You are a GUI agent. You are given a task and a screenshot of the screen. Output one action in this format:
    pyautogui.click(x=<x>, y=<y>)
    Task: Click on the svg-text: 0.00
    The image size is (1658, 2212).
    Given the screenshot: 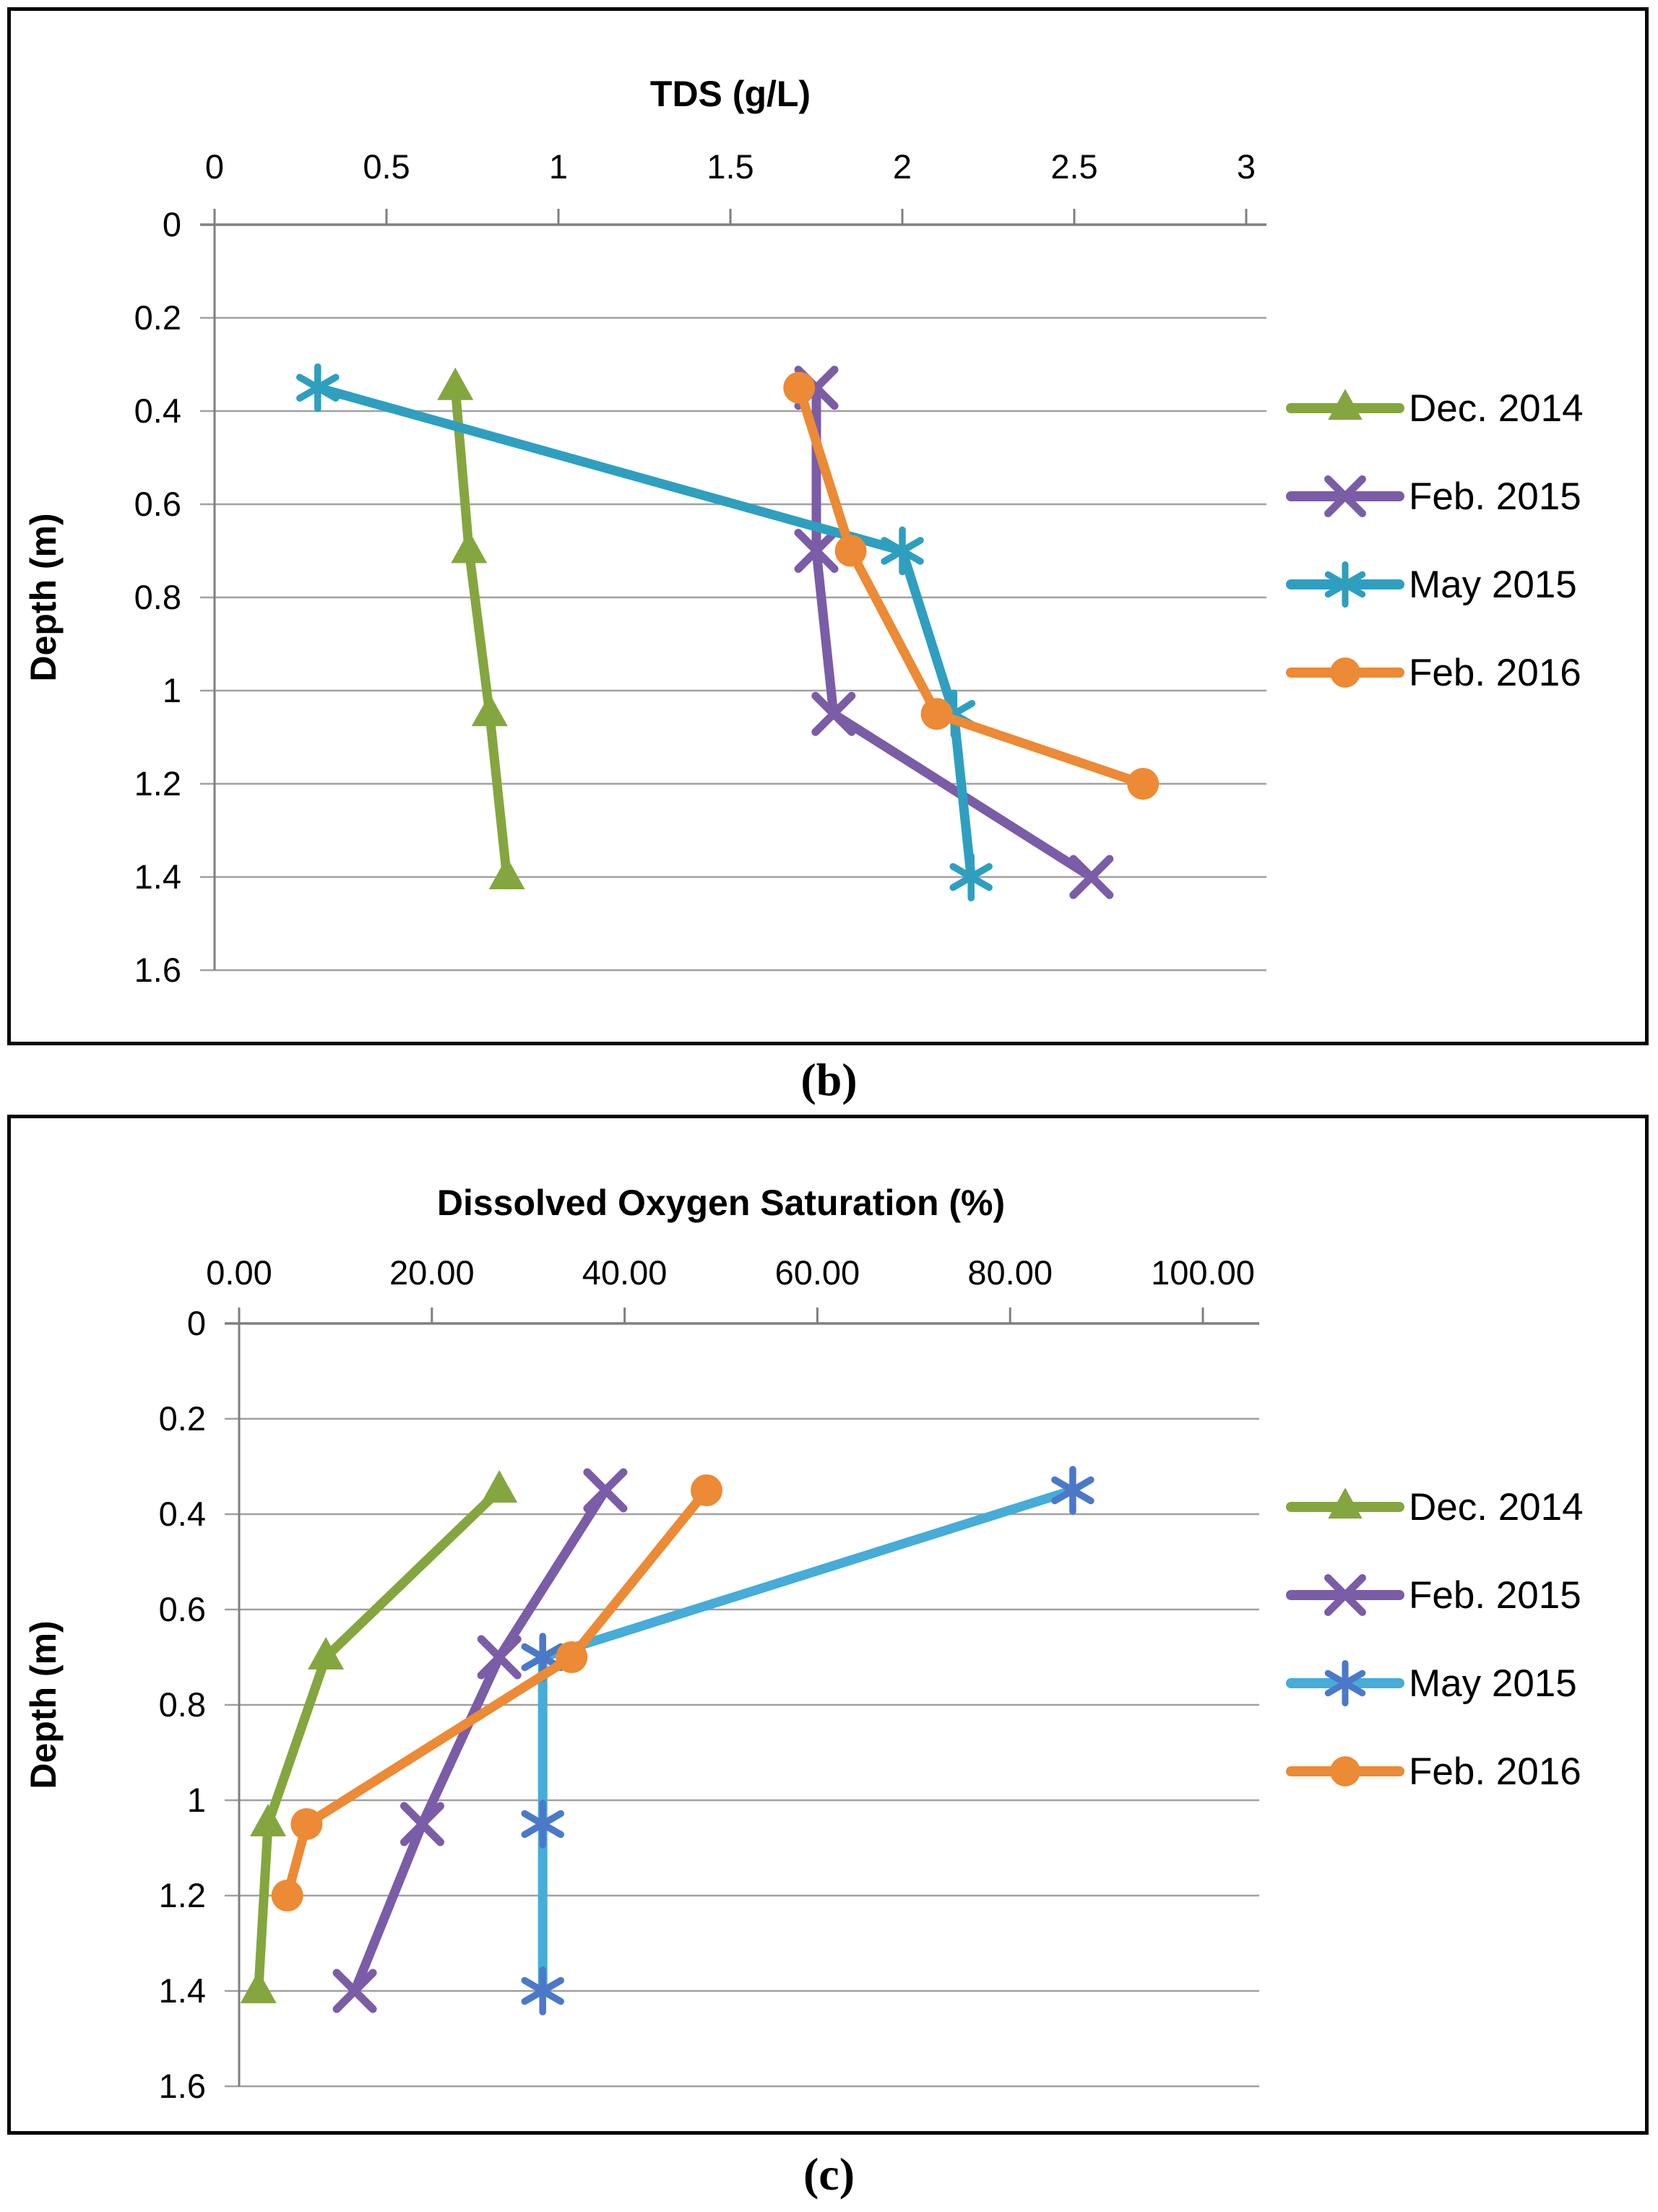 What is the action you would take?
    pyautogui.click(x=239, y=1272)
    